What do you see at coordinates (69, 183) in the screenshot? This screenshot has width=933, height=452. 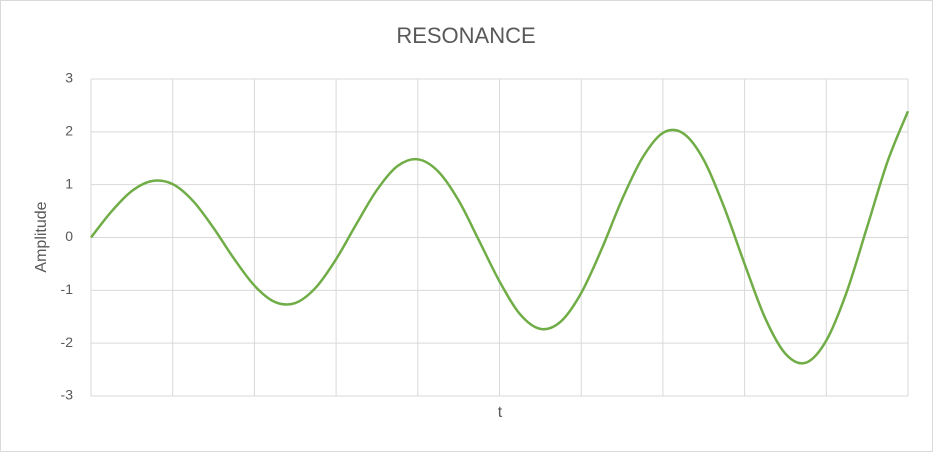 I see `y-tick-label: 1` at bounding box center [69, 183].